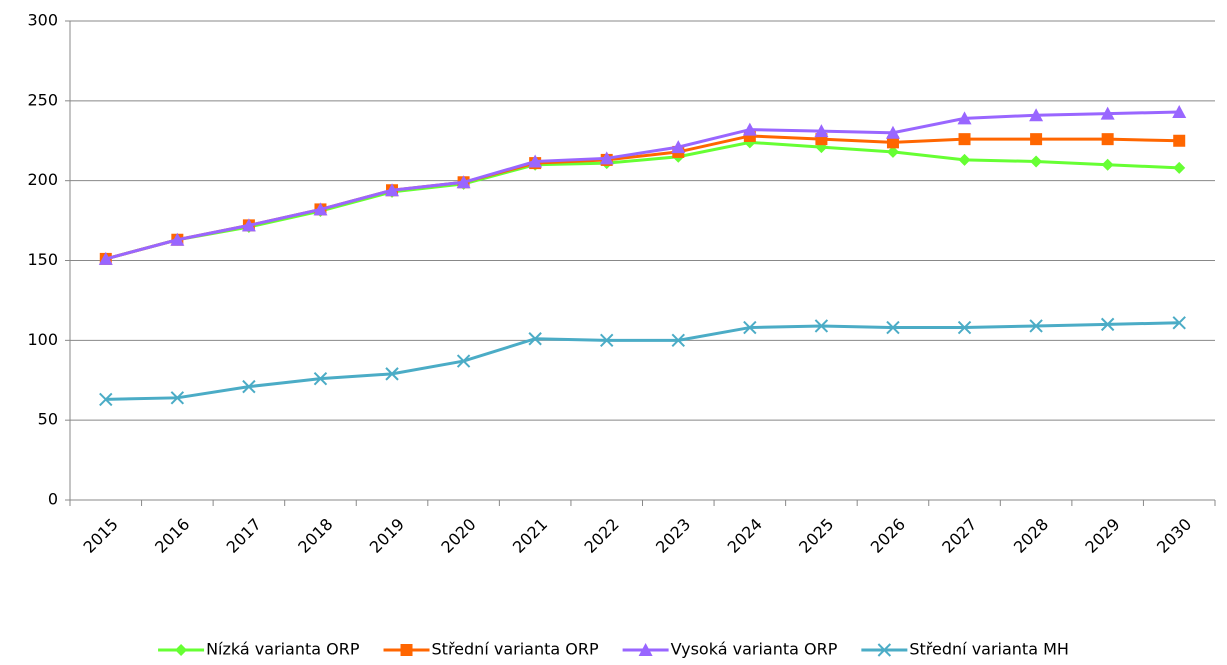 The image size is (1227, 665). What do you see at coordinates (888, 536) in the screenshot?
I see `x-tick-label: 2026` at bounding box center [888, 536].